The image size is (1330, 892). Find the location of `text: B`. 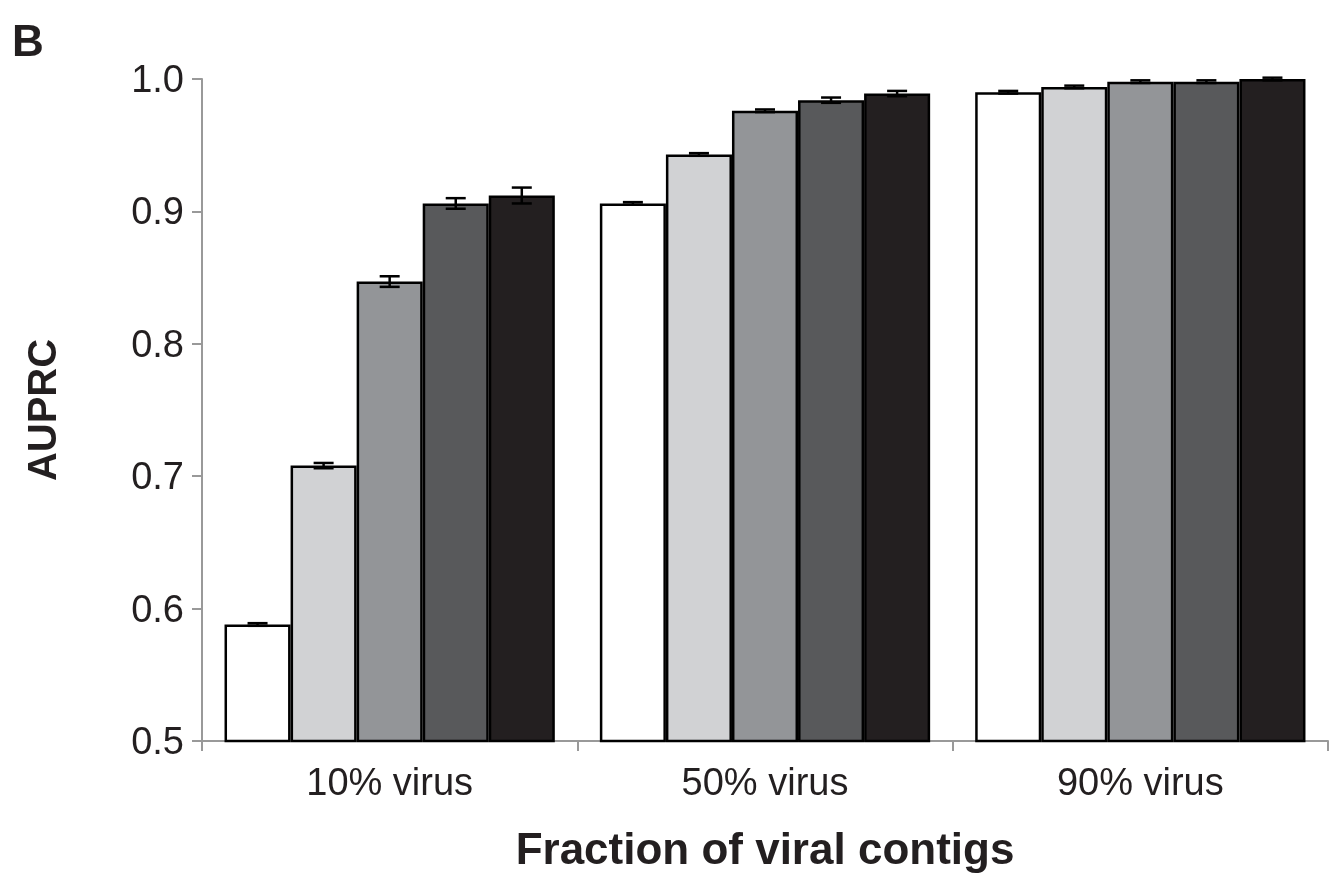

text: B is located at coordinates (28, 40).